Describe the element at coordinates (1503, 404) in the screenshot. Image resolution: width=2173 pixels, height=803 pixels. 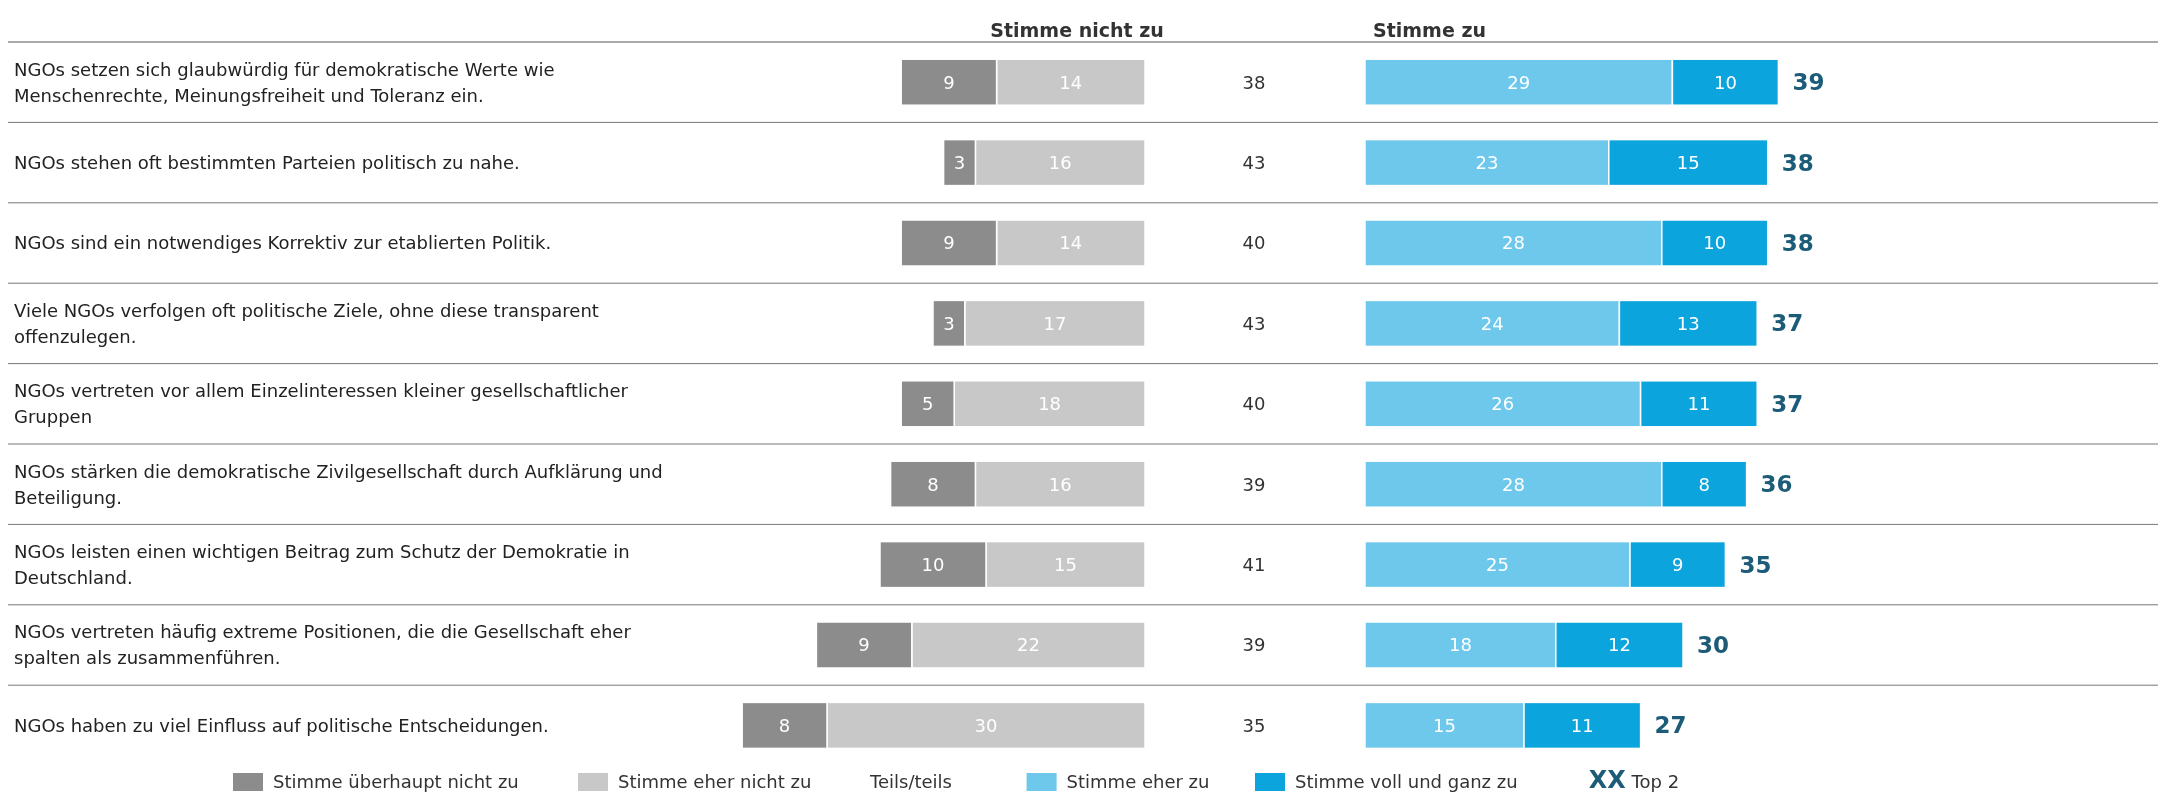
I see `data-label: 26` at that location.